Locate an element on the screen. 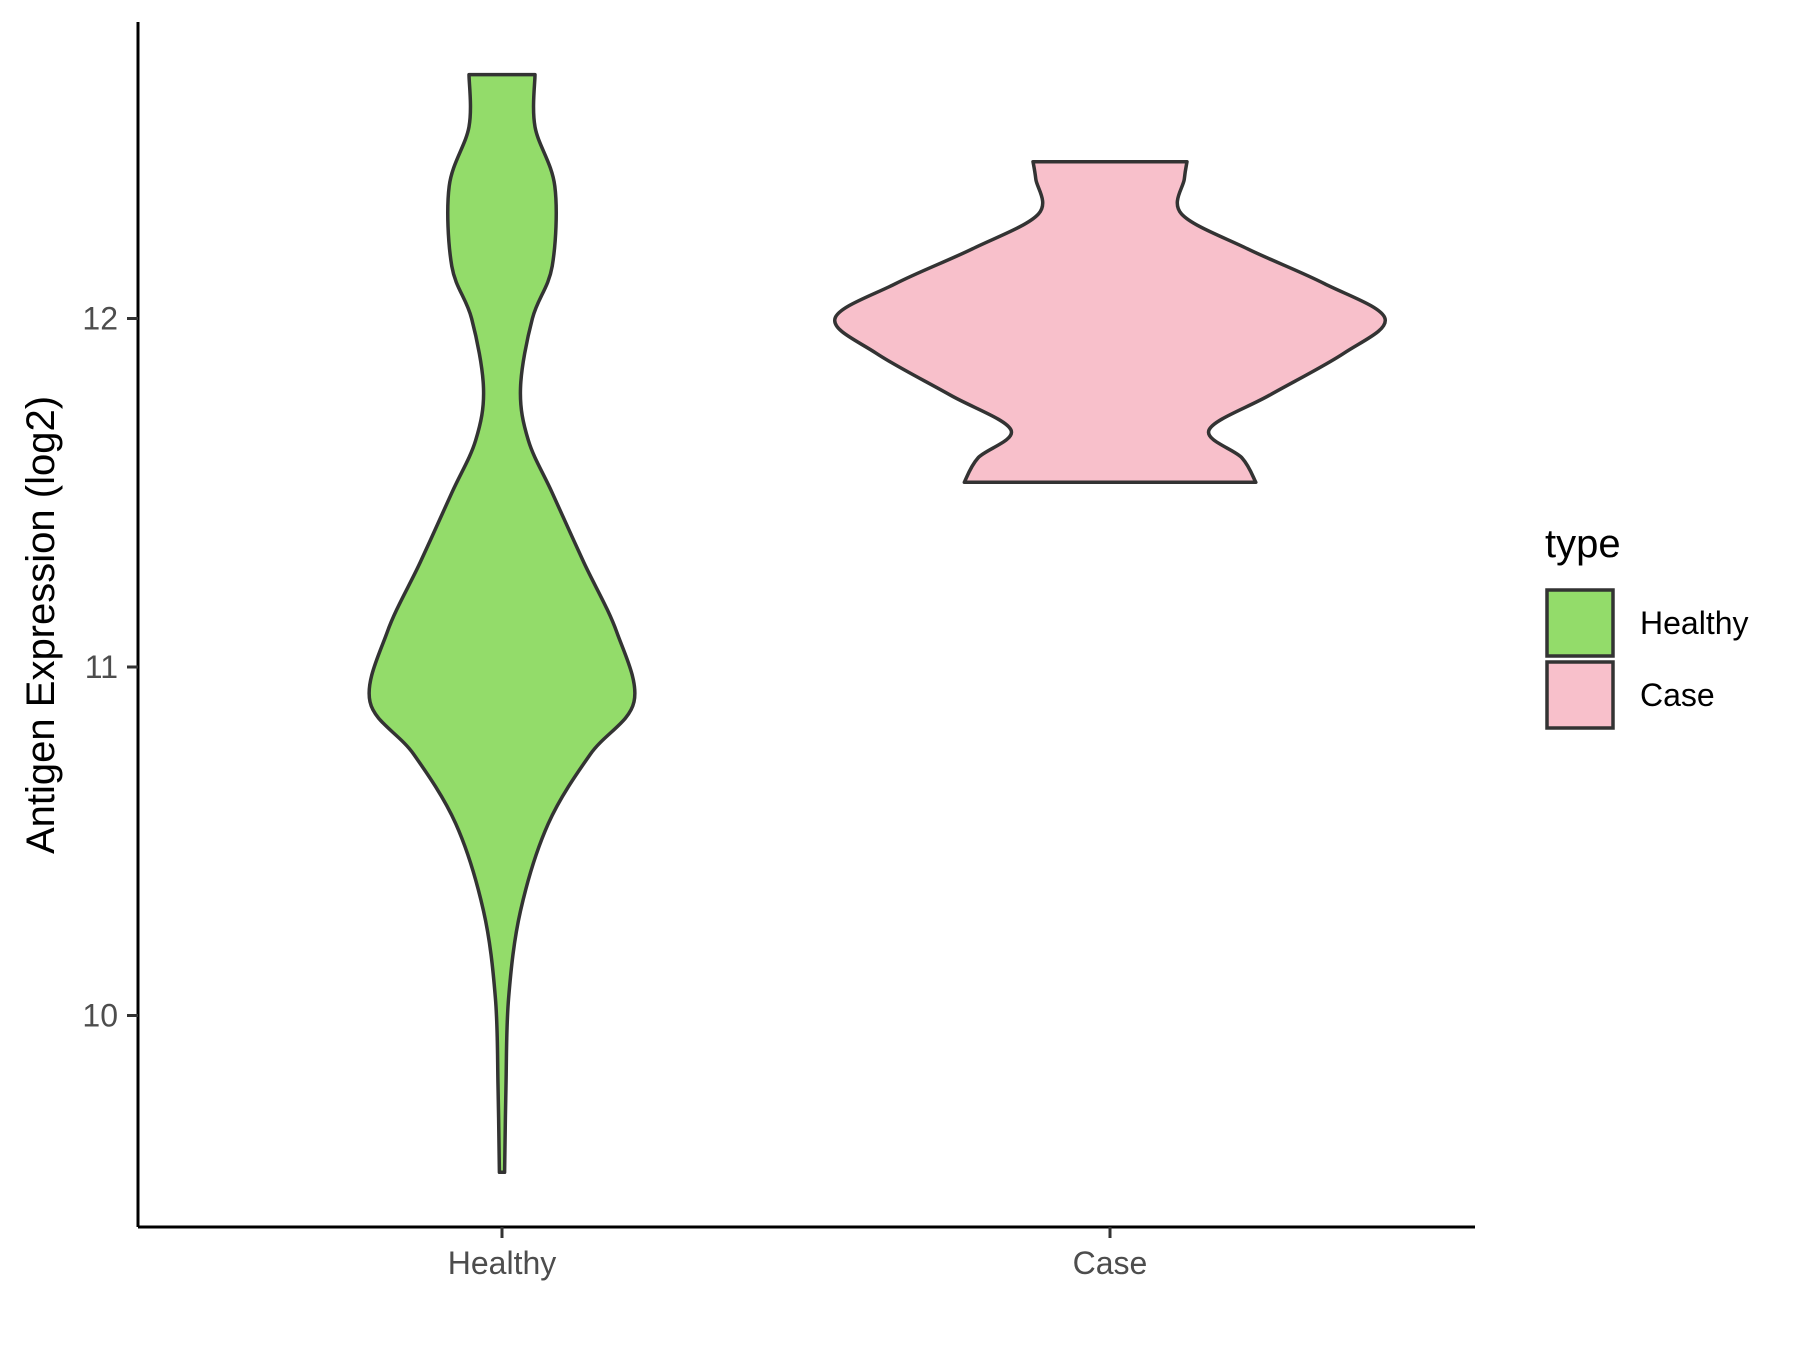 The height and width of the screenshot is (1350, 1800). y-tick-label: 10 is located at coordinates (100, 1016).